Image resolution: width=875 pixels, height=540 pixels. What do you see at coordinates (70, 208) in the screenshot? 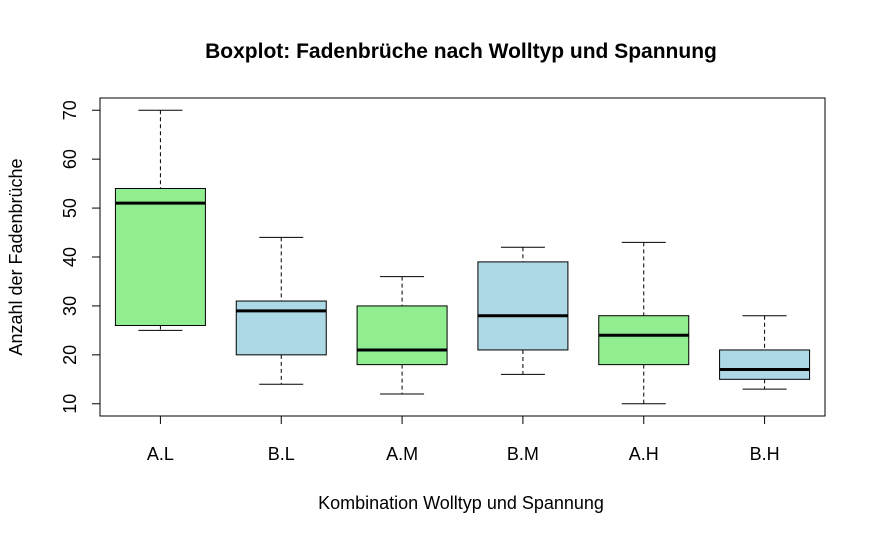
I see `y-tick-label: 50` at bounding box center [70, 208].